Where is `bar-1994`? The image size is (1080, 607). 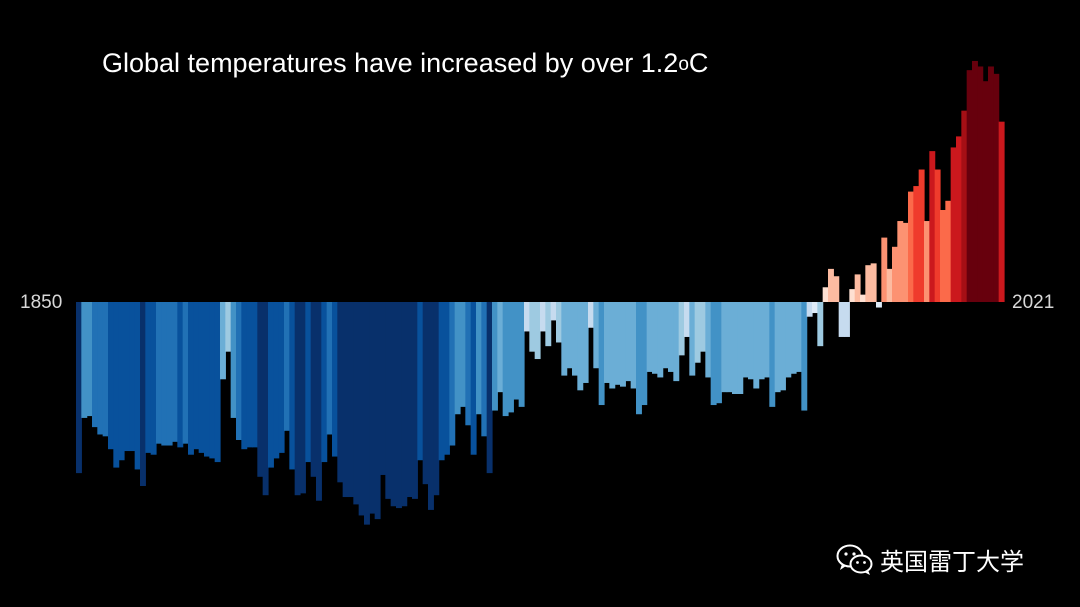
bar-1994 is located at coordinates (847, 319).